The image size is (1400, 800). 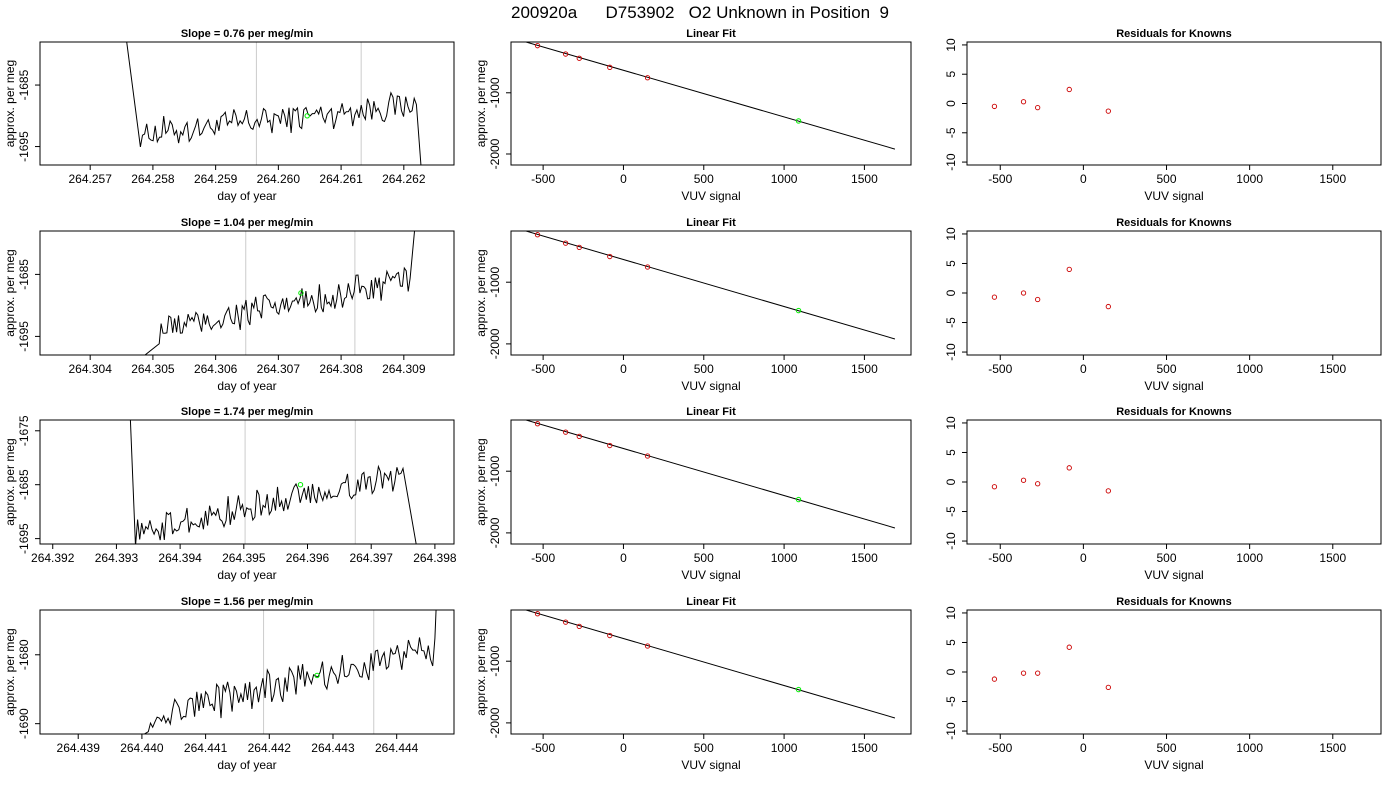 What do you see at coordinates (372, 558) in the screenshot?
I see `x-tick-label: 264.397` at bounding box center [372, 558].